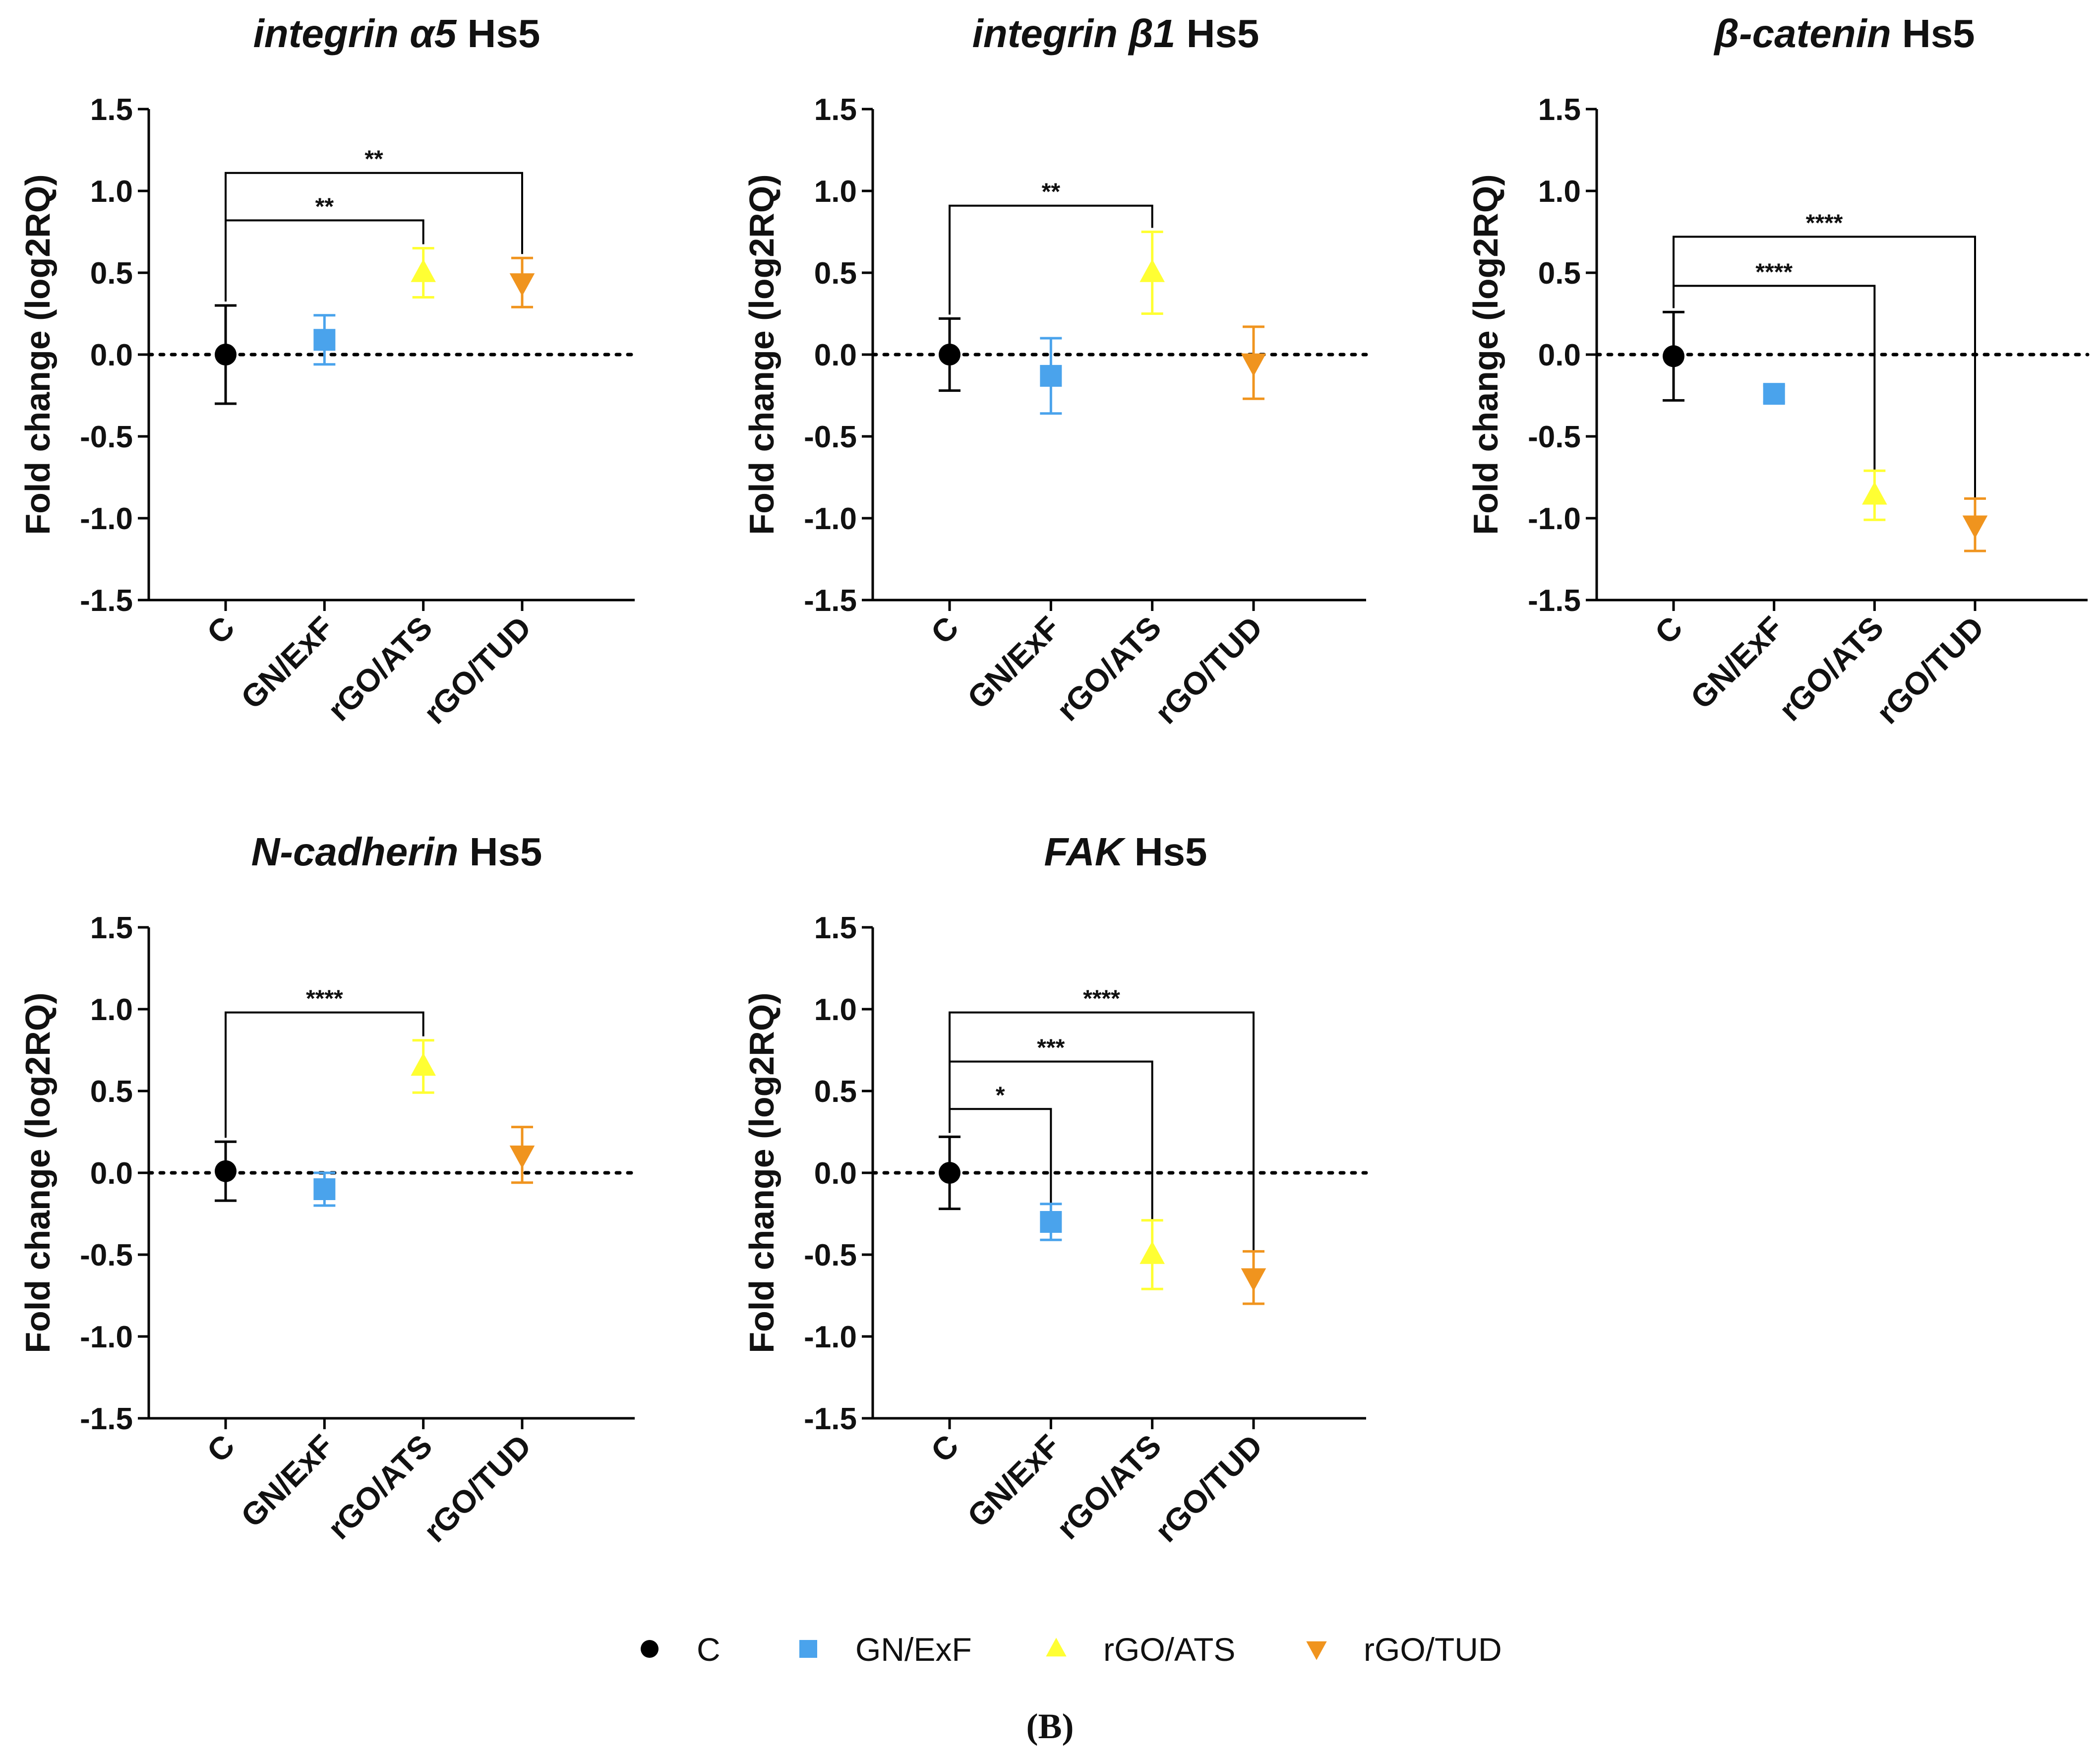 The width and height of the screenshot is (2100, 1758). I want to click on legend-label: rGO/TUD, so click(1433, 1649).